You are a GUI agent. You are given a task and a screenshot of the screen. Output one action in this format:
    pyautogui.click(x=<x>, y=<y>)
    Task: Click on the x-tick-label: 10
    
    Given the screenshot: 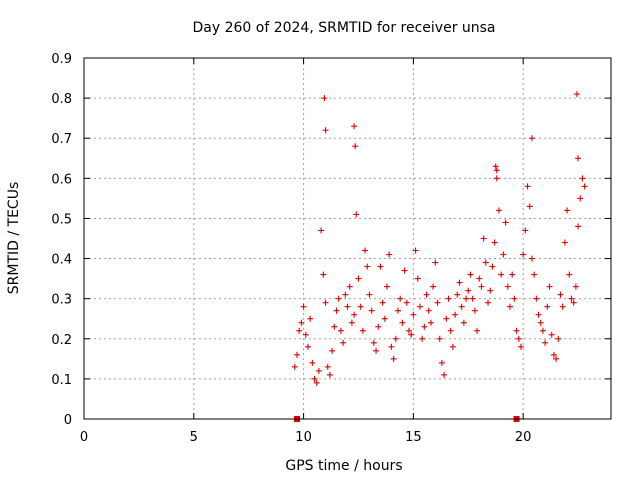 What is the action you would take?
    pyautogui.click(x=303, y=437)
    